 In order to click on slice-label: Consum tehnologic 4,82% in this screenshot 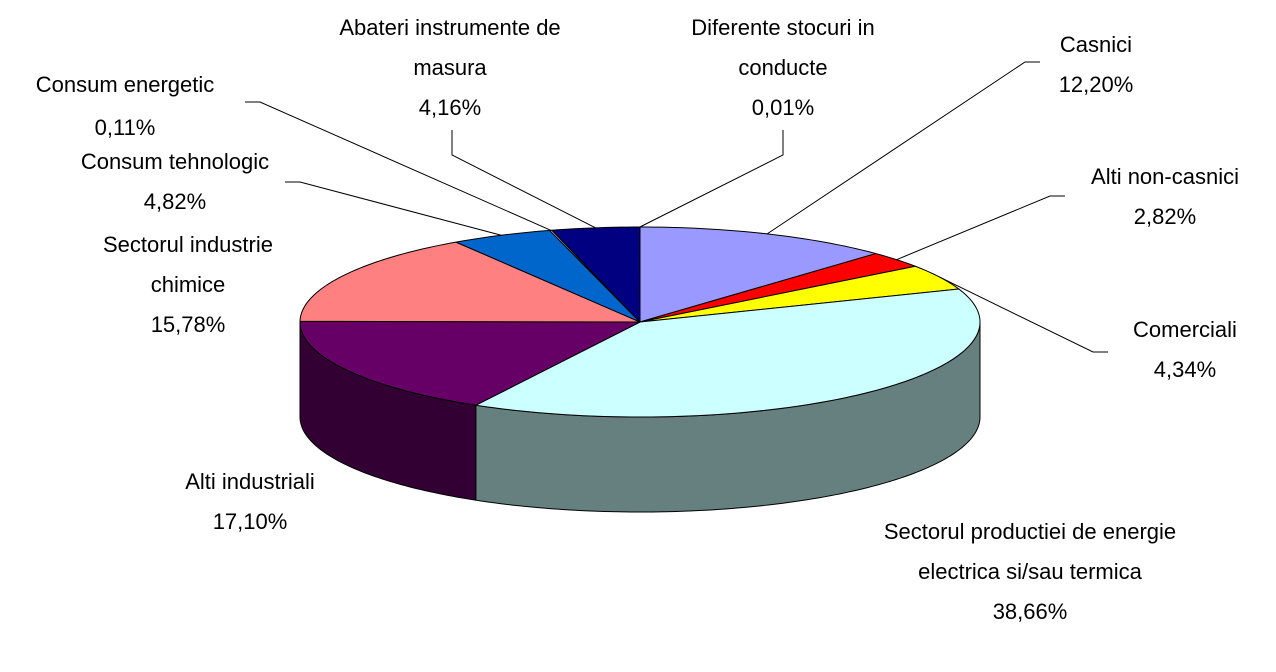, I will do `click(175, 182)`.